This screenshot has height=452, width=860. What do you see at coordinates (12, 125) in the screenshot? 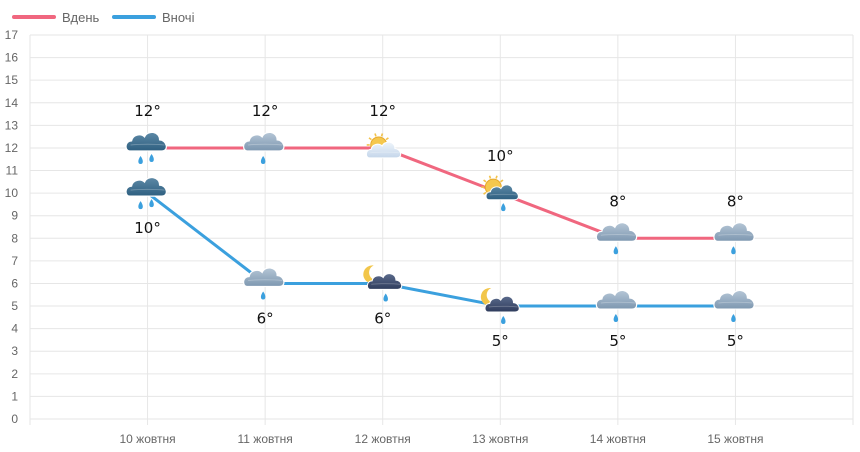
I see `y-tick-label: 13` at bounding box center [12, 125].